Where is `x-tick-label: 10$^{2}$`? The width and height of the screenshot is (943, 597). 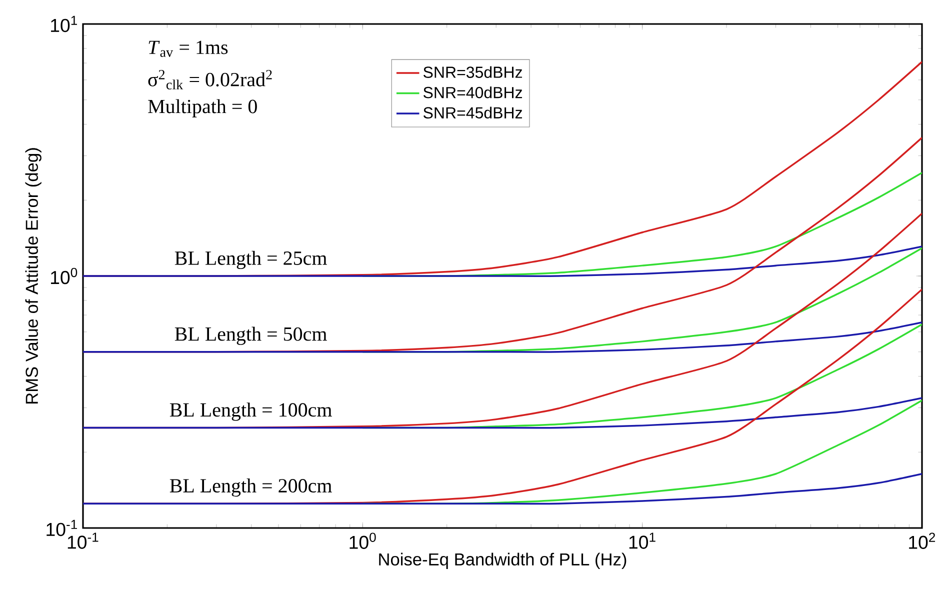
x-tick-label: 10$^{2}$ is located at coordinates (922, 540).